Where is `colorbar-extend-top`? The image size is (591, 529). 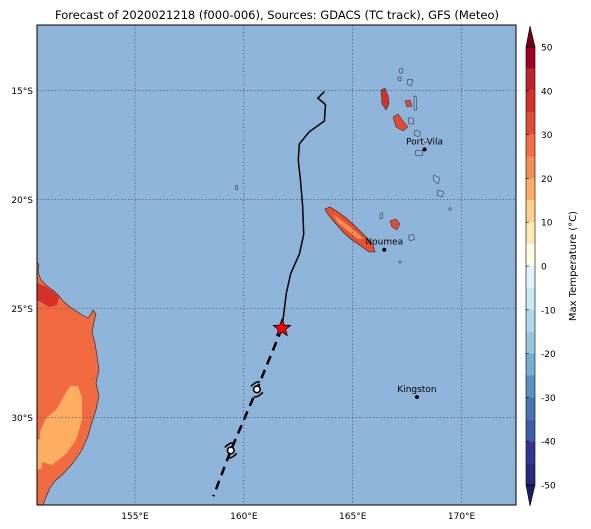
colorbar-extend-top is located at coordinates (530, 36).